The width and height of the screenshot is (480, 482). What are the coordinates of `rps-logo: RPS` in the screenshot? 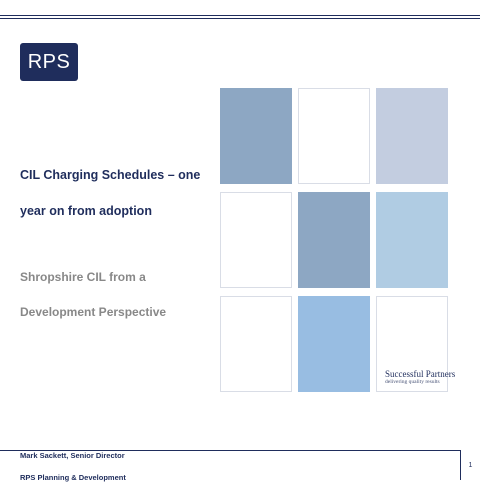 It's located at (49, 62).